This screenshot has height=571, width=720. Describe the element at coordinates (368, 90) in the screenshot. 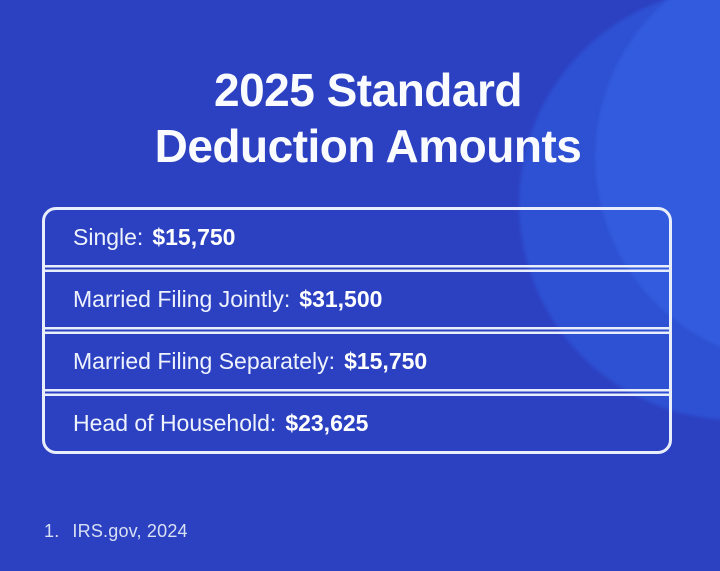

I see `page-title-line-1: 2025 Standard` at that location.